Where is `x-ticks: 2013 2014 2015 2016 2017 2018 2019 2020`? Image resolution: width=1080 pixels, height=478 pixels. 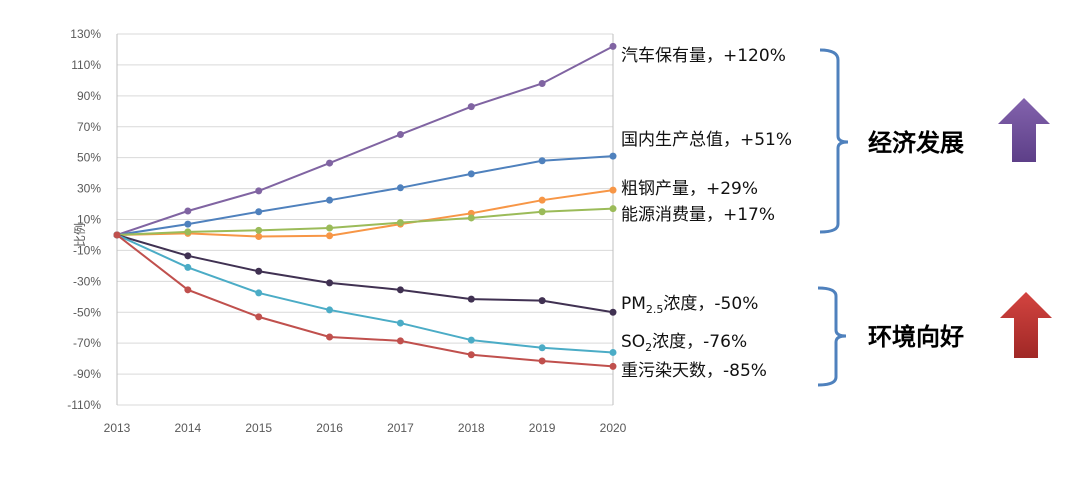 x-ticks: 2013 2014 2015 2016 2017 2018 2019 2020 is located at coordinates (365, 428).